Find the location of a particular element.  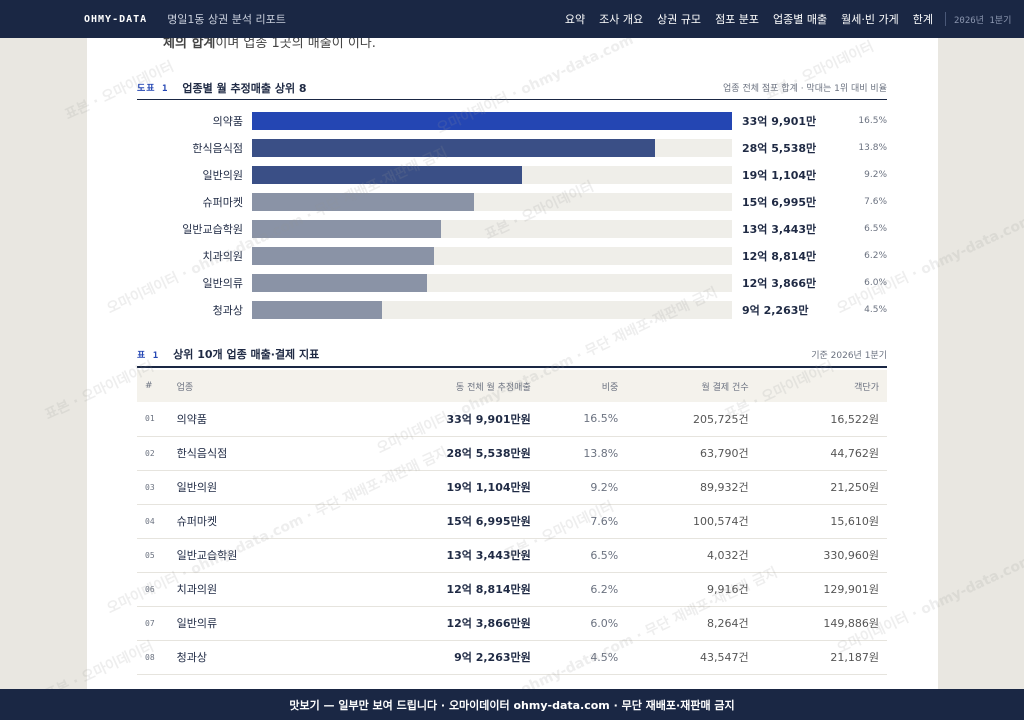

nav-item-rent-vacancy: 월세·빈 가게 is located at coordinates (870, 19).